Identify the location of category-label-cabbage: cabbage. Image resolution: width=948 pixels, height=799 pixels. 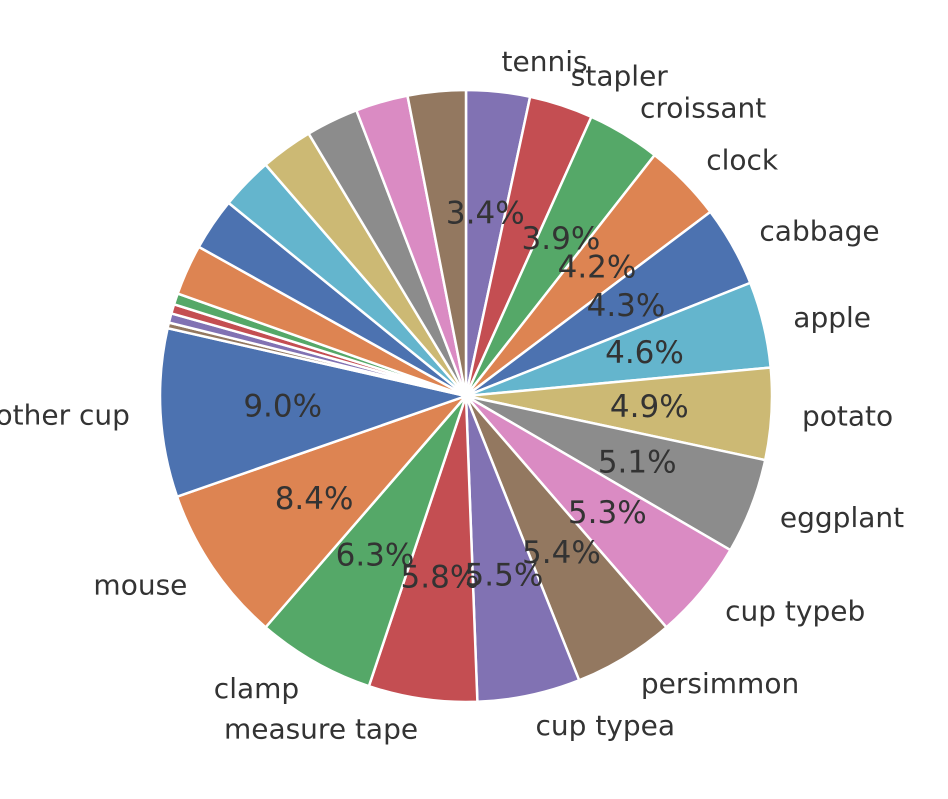
(819, 231).